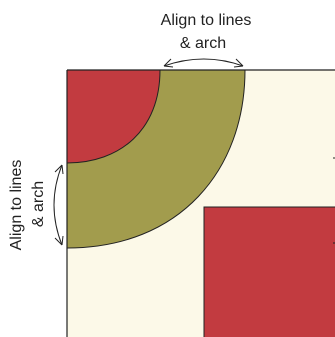 The height and width of the screenshot is (337, 335). What do you see at coordinates (206, 20) in the screenshot?
I see `top-label-line1: Align to lines` at bounding box center [206, 20].